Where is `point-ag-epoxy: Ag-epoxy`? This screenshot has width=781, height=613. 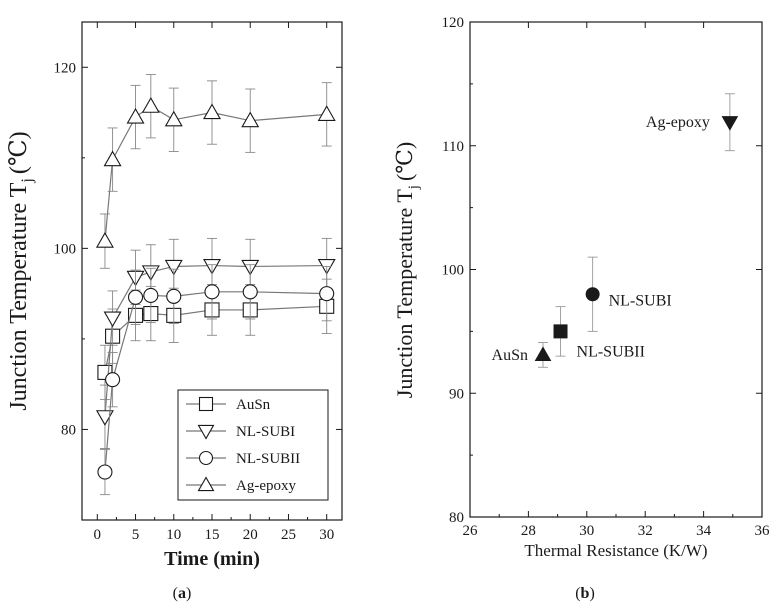 point-ag-epoxy: Ag-epoxy is located at coordinates (692, 122).